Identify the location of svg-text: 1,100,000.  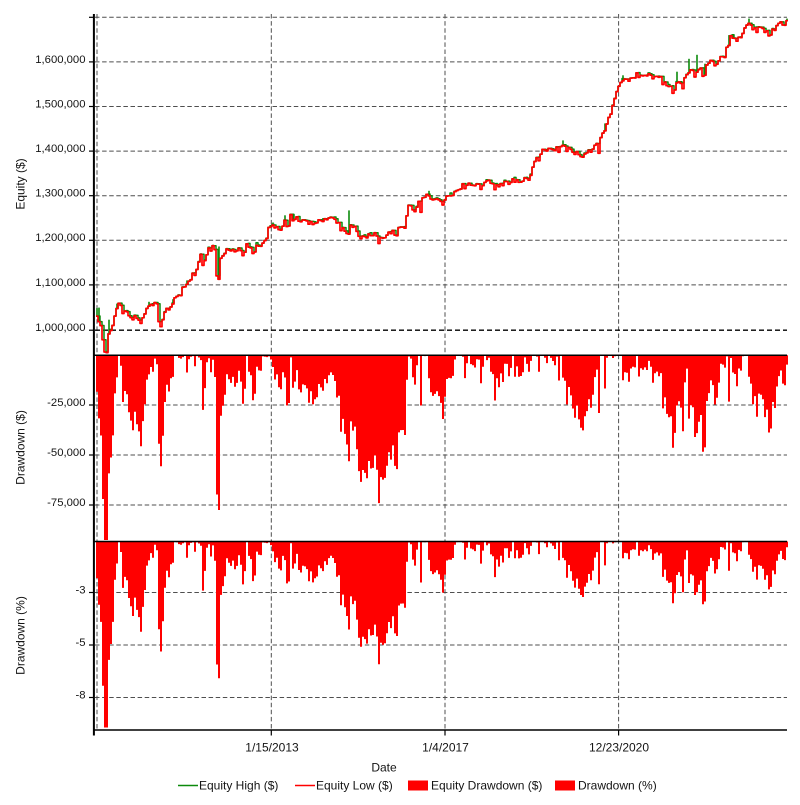
(60, 283).